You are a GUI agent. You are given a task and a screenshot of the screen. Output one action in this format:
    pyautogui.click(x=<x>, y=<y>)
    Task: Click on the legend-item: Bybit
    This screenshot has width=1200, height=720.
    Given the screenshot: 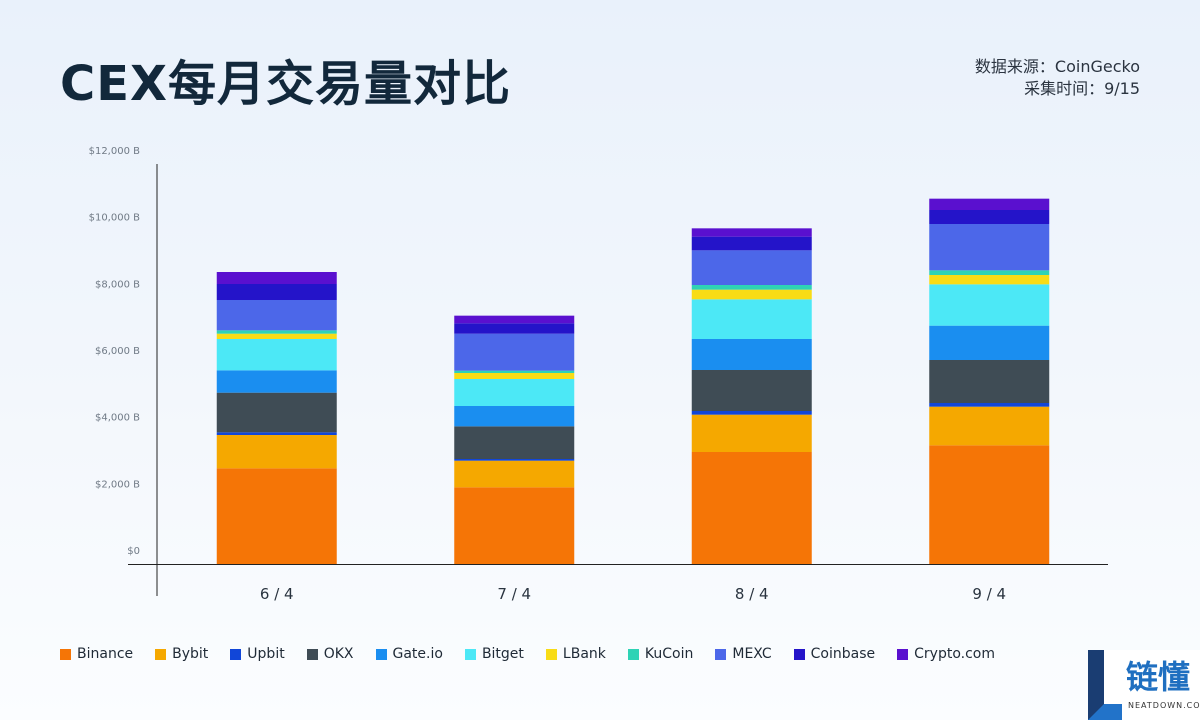 What is the action you would take?
    pyautogui.click(x=181, y=654)
    